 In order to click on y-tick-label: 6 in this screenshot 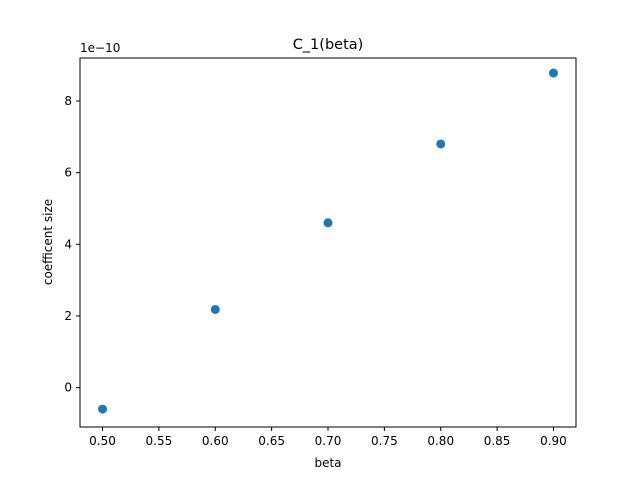, I will do `click(68, 173)`.